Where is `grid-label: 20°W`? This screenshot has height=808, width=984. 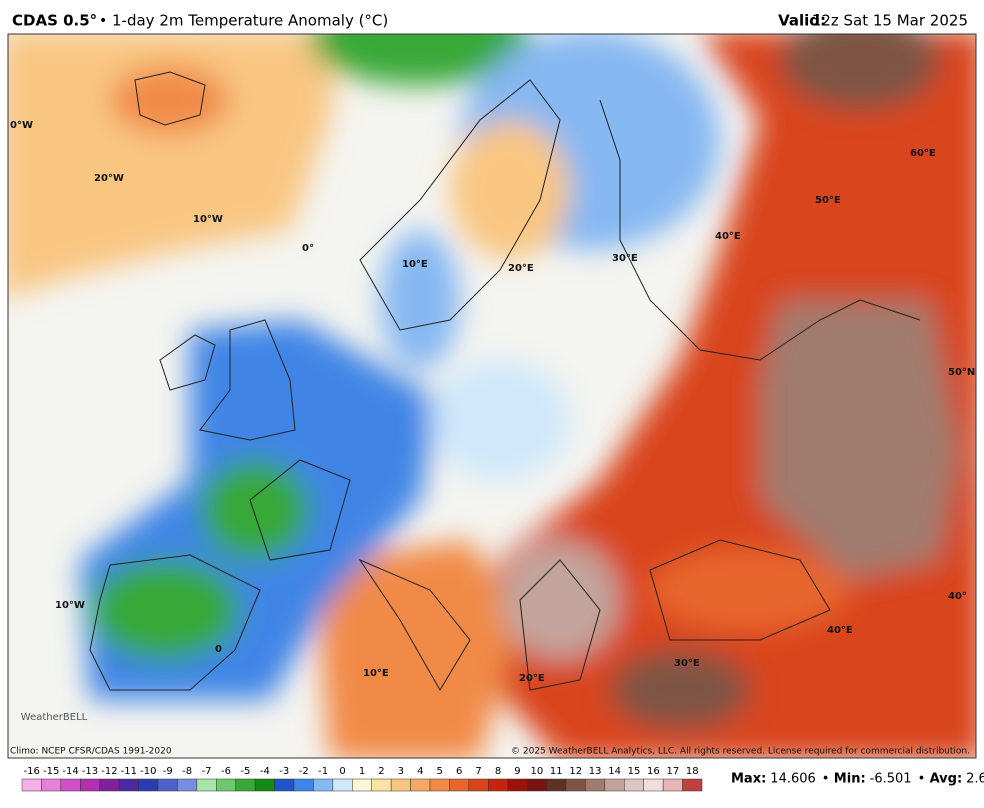
grid-label: 20°W is located at coordinates (109, 178).